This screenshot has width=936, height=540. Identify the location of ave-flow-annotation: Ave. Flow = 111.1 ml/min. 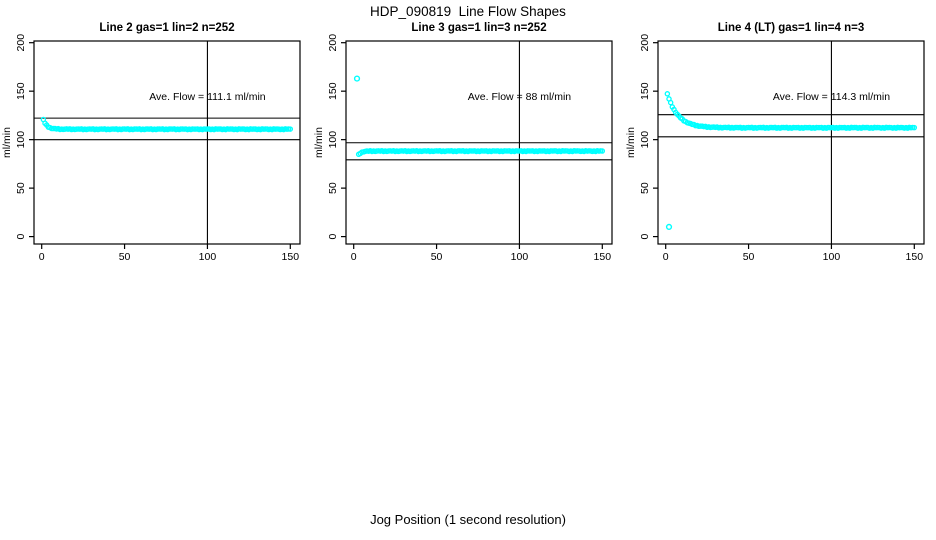
(207, 97).